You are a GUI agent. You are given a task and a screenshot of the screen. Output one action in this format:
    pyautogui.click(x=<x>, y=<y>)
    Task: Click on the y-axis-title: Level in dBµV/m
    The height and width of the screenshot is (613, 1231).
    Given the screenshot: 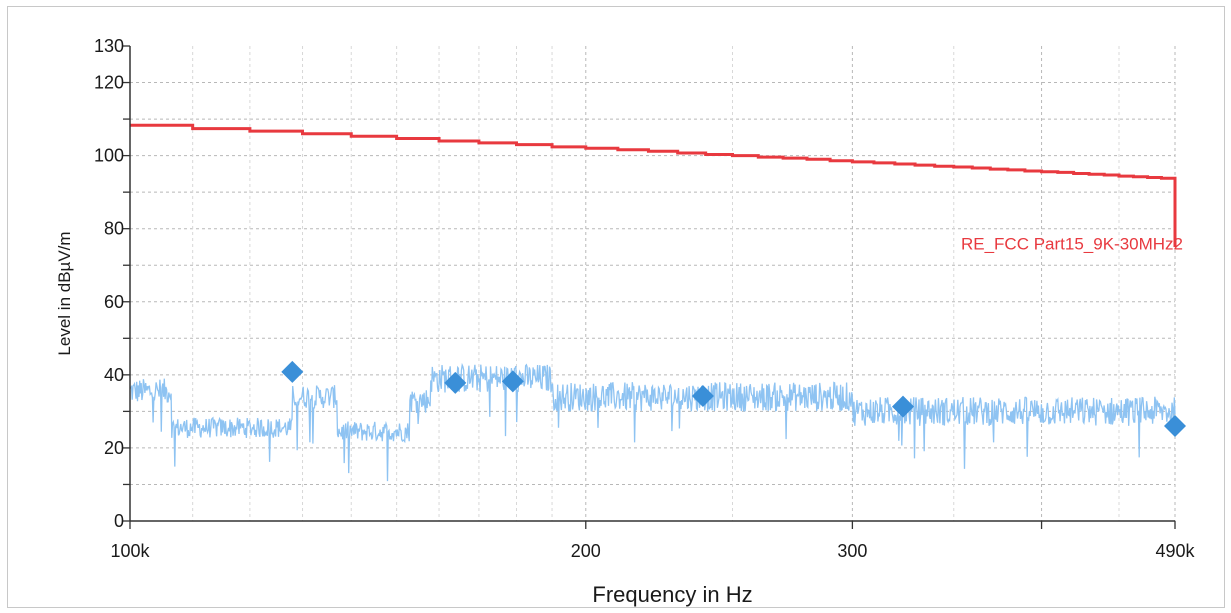 What is the action you would take?
    pyautogui.click(x=64, y=293)
    